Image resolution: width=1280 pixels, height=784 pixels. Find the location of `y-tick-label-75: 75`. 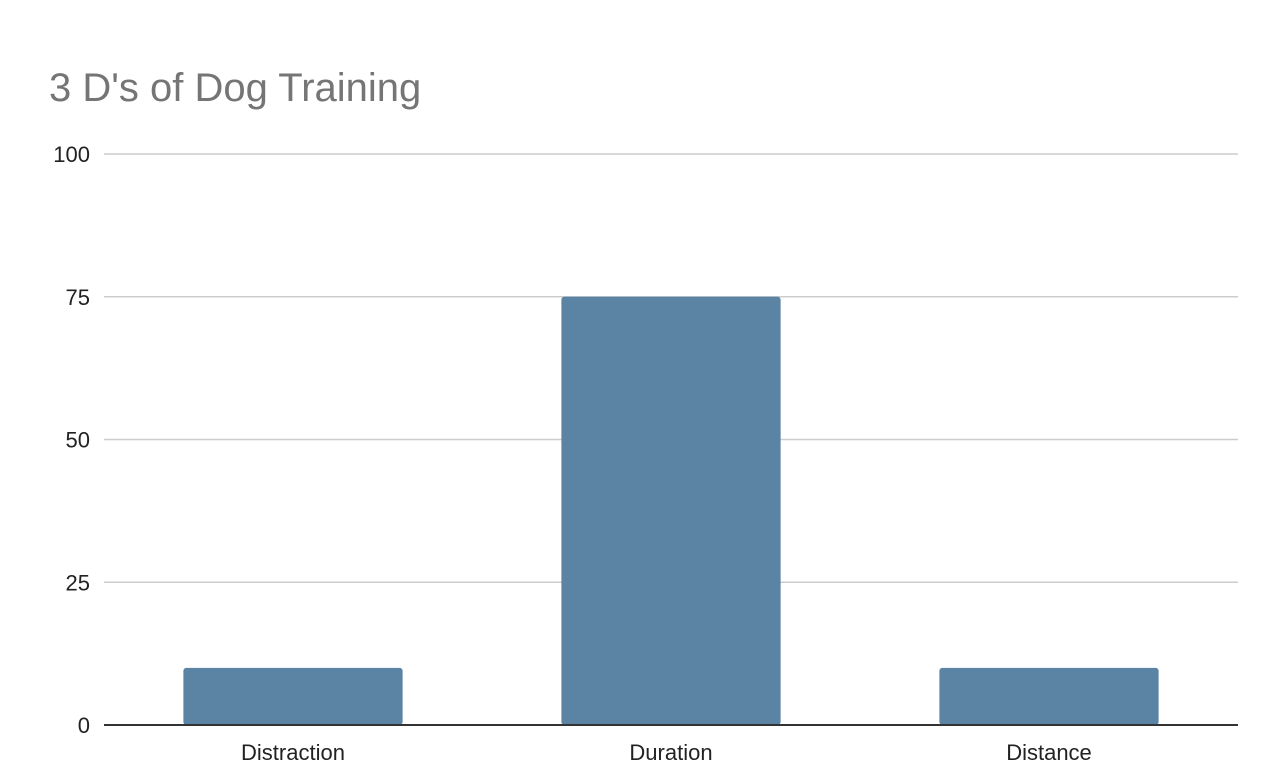

y-tick-label-75: 75 is located at coordinates (78, 297).